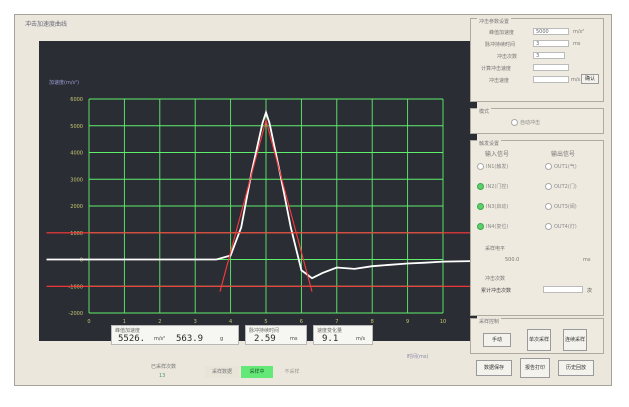  I want to click on velocity-setting-label: 冲击速度, so click(499, 81).